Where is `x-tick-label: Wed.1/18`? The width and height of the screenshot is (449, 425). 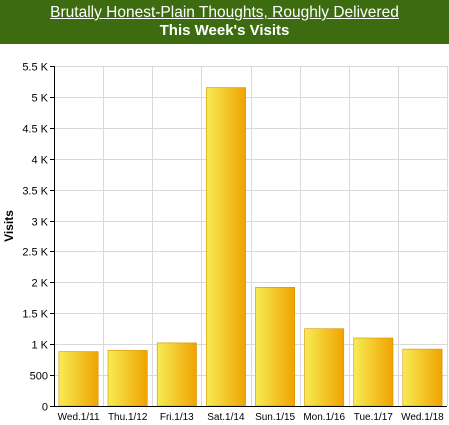
x-tick-label: Wed.1/18 is located at coordinates (422, 417).